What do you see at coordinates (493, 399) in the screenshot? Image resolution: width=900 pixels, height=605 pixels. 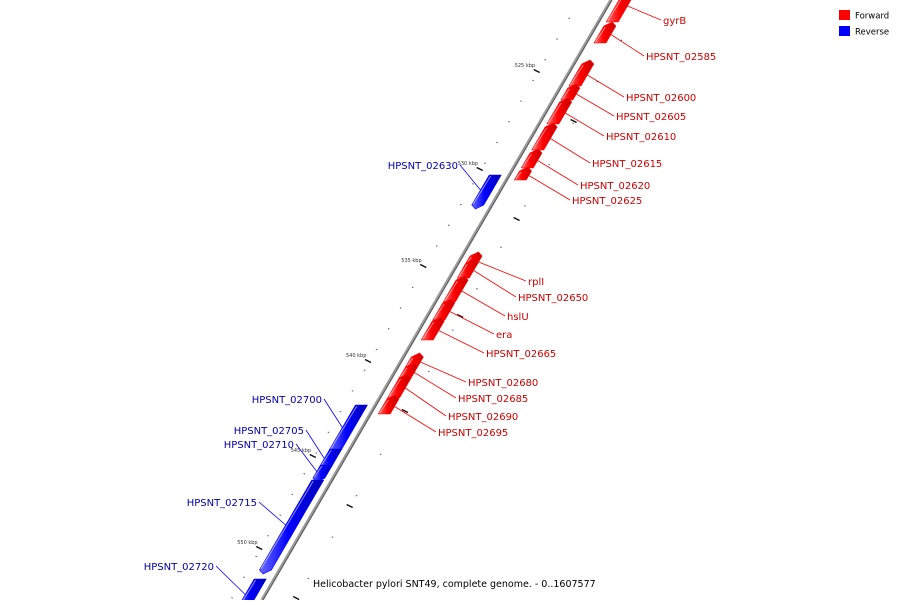 I see `gene-label-hpsnt-02685: HPSNT_02685` at bounding box center [493, 399].